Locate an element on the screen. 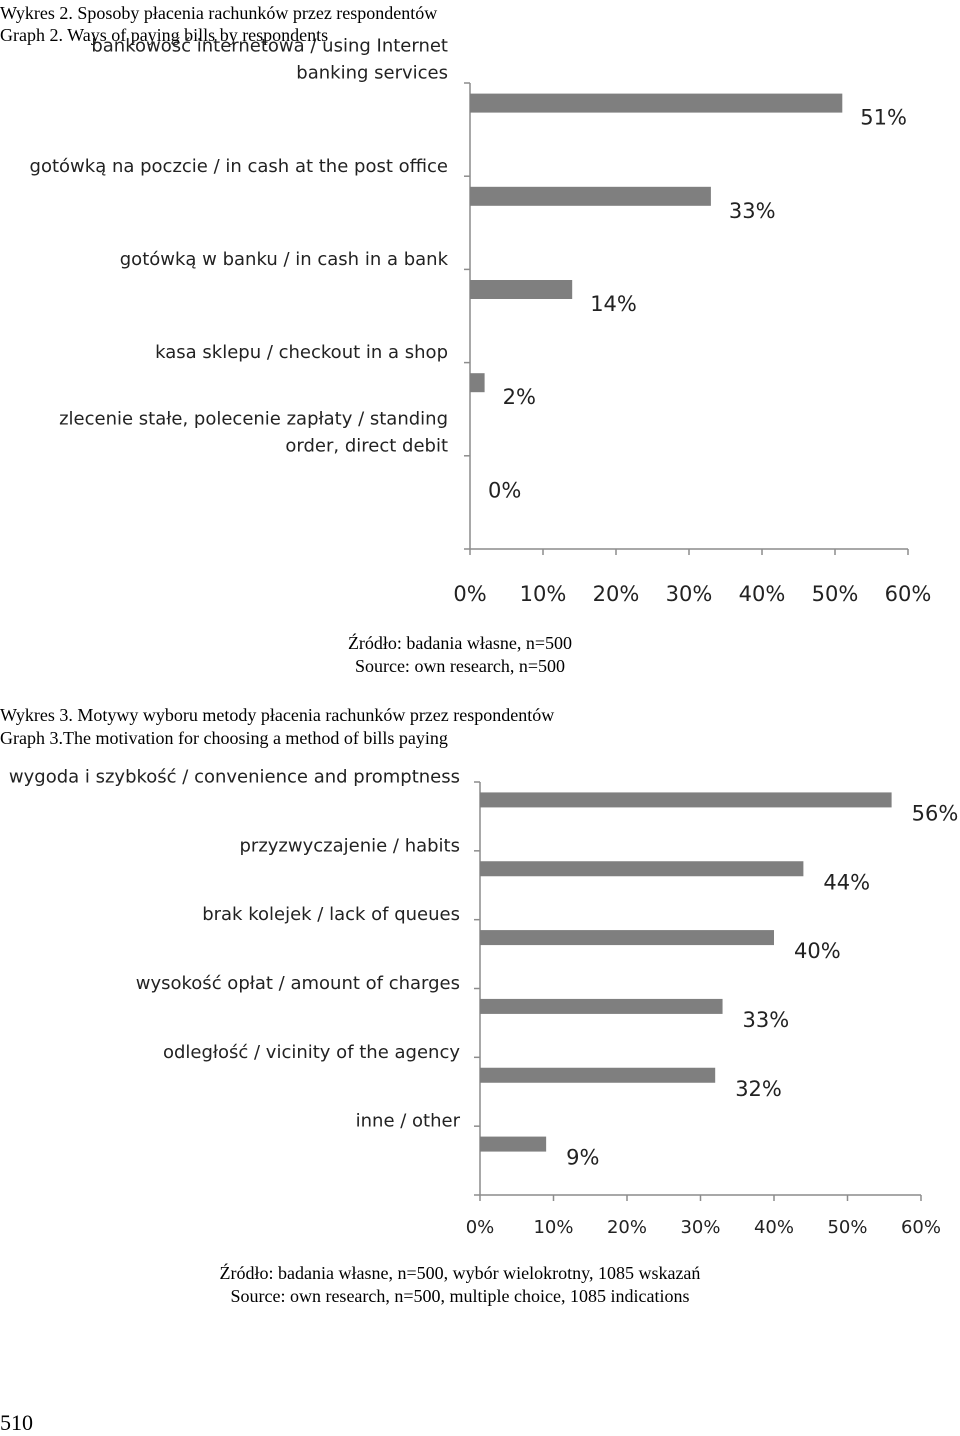 The width and height of the screenshot is (960, 1436). category-label: bankowość internetowa / using Internet is located at coordinates (269, 46).